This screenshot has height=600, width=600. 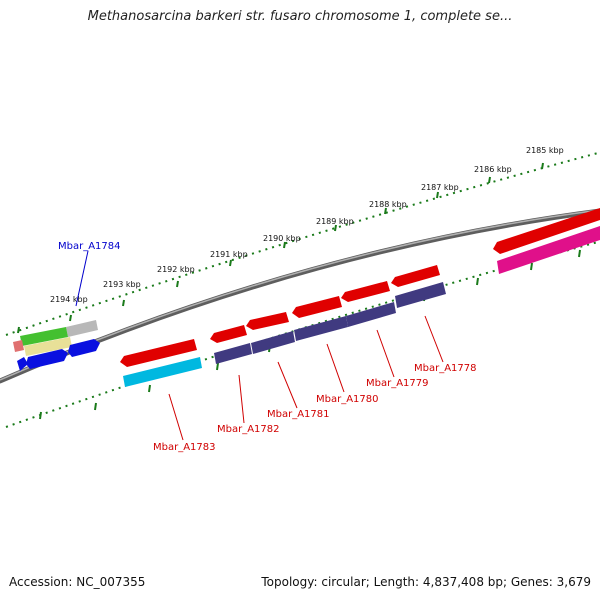 I want to click on tick-label-2193: 2193 kbp, so click(x=122, y=284).